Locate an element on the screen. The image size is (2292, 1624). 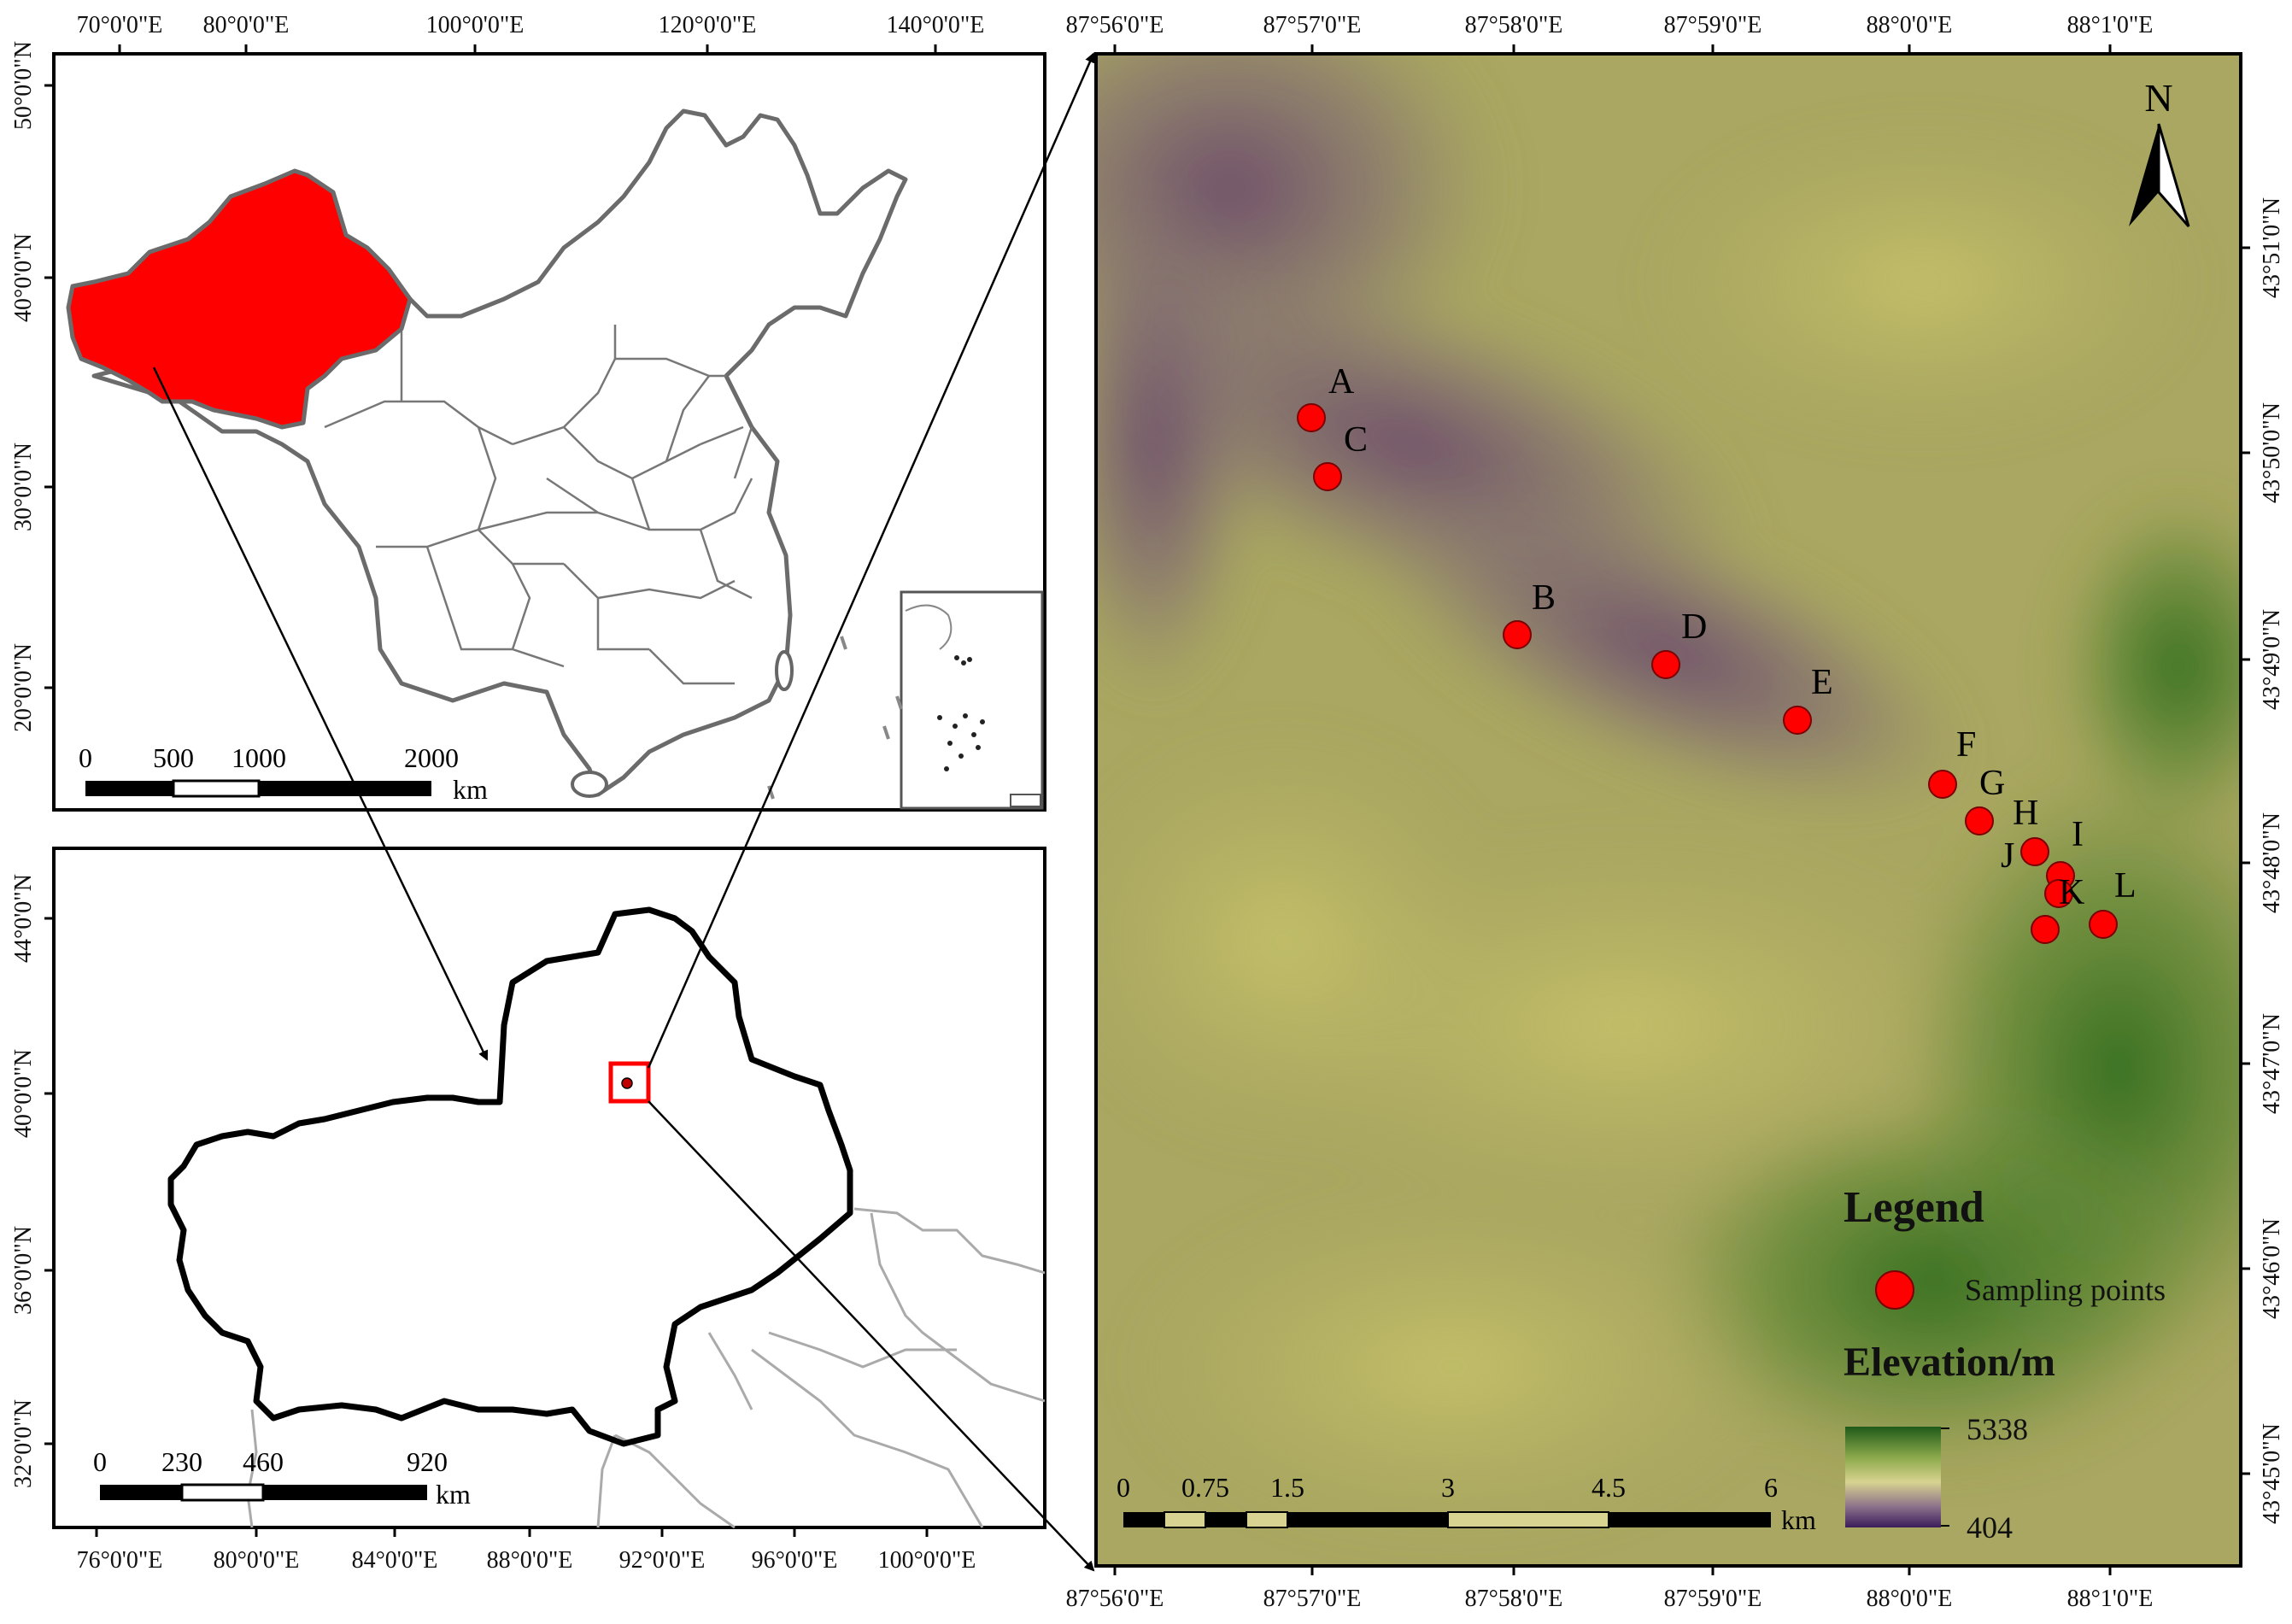
point-label-A: A is located at coordinates (1341, 382).